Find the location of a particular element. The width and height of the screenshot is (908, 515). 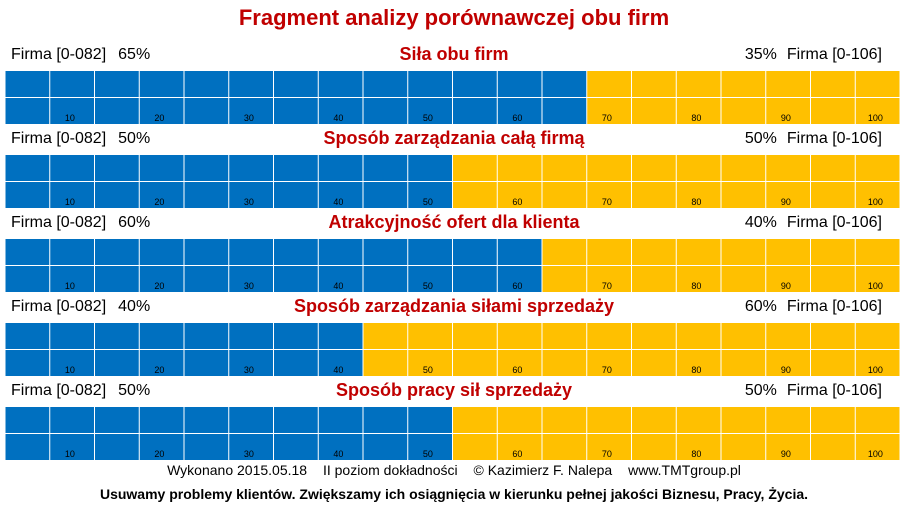

page-title: Fragment analizy porównawczej obu firm is located at coordinates (454, 17).